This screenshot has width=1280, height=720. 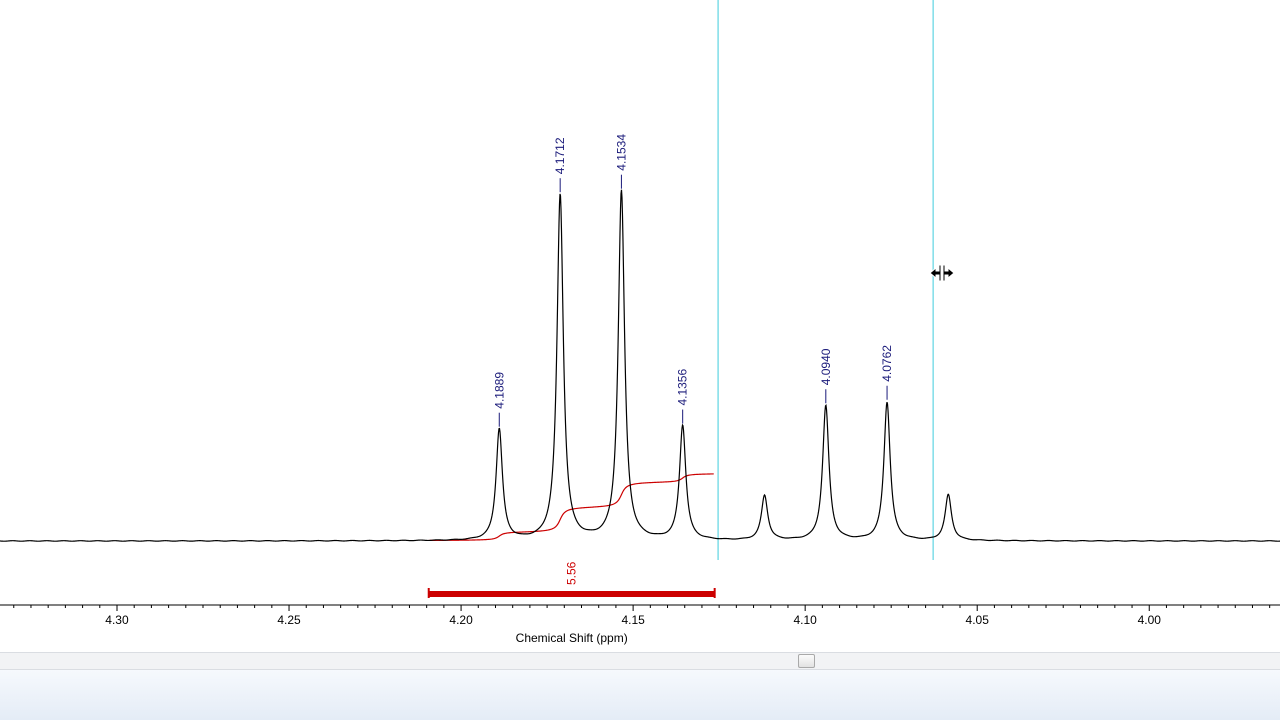 I want to click on integral-bar, so click(x=571, y=594).